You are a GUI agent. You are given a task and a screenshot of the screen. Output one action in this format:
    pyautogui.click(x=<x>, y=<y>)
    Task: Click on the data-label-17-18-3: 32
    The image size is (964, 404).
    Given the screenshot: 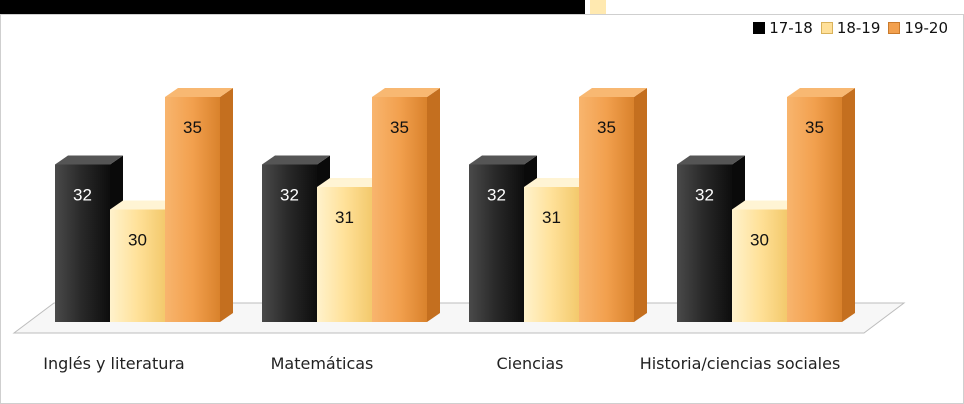 What is the action you would take?
    pyautogui.click(x=704, y=195)
    